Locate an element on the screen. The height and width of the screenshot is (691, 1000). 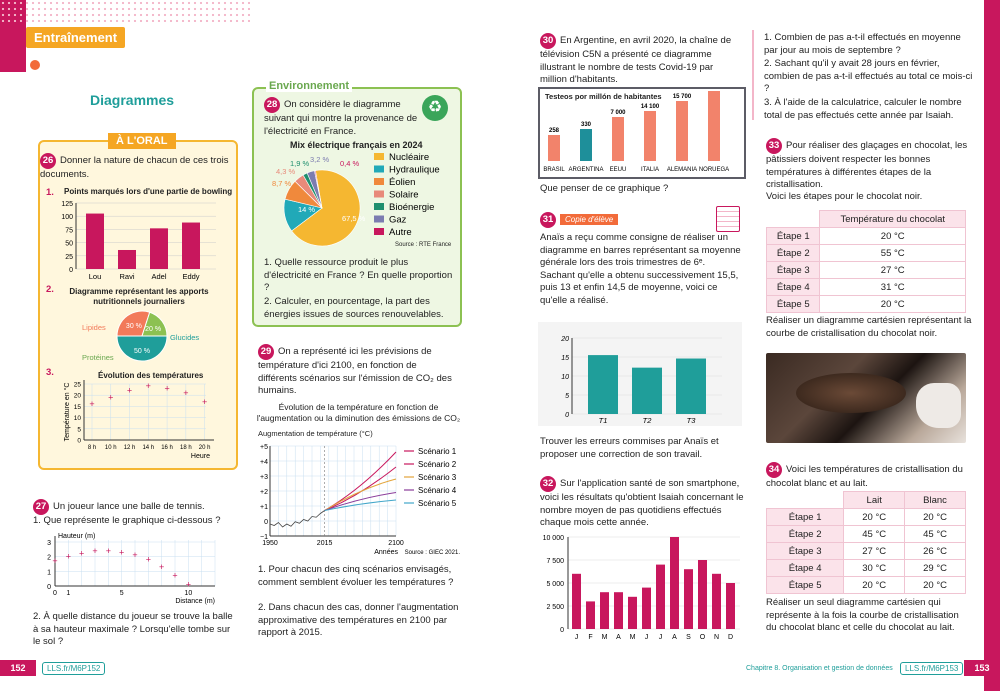
slice-label: Lipides is located at coordinates (94, 327).